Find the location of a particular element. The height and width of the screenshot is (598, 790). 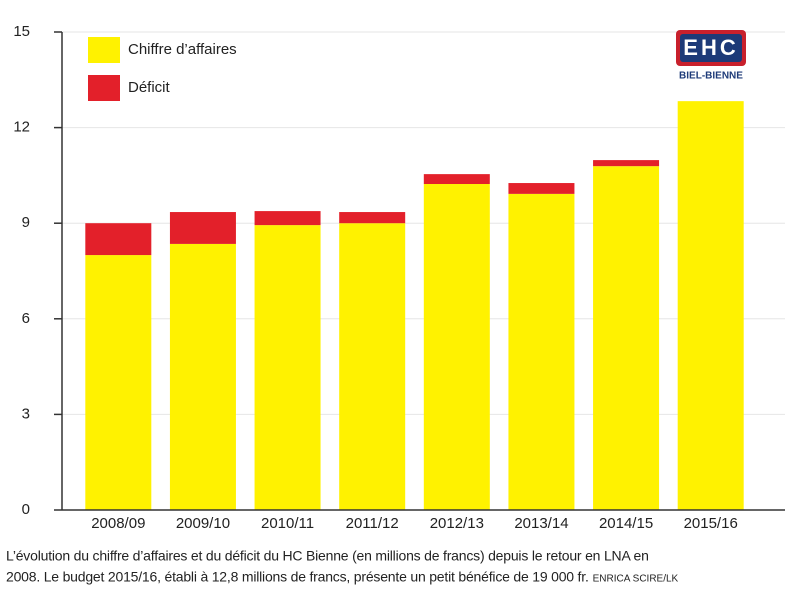

logo-inner is located at coordinates (711, 48).